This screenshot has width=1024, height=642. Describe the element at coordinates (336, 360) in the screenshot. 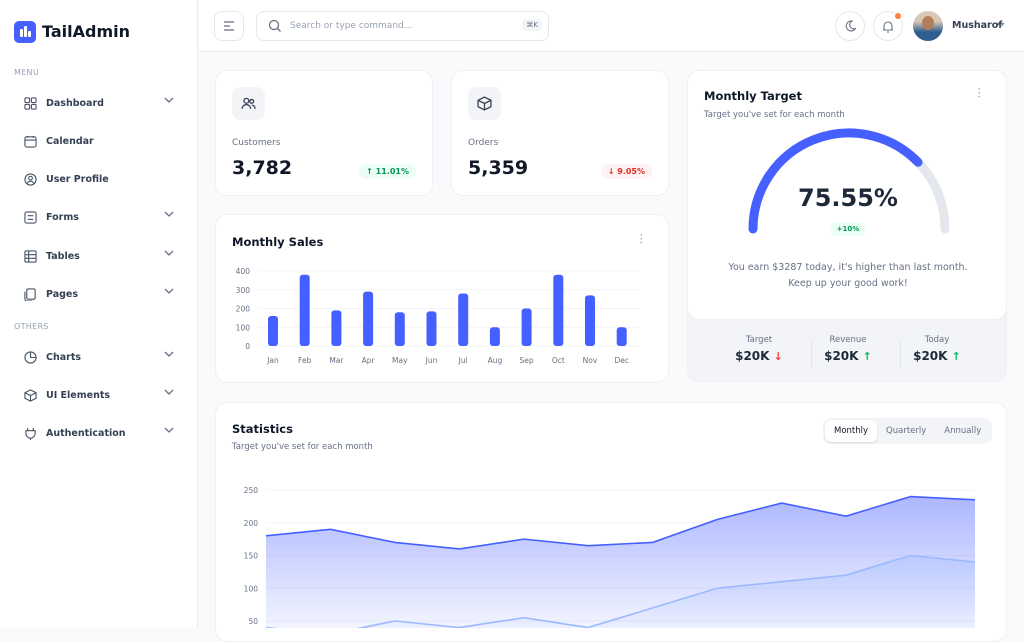

I see `x-tick-label: Mar` at that location.